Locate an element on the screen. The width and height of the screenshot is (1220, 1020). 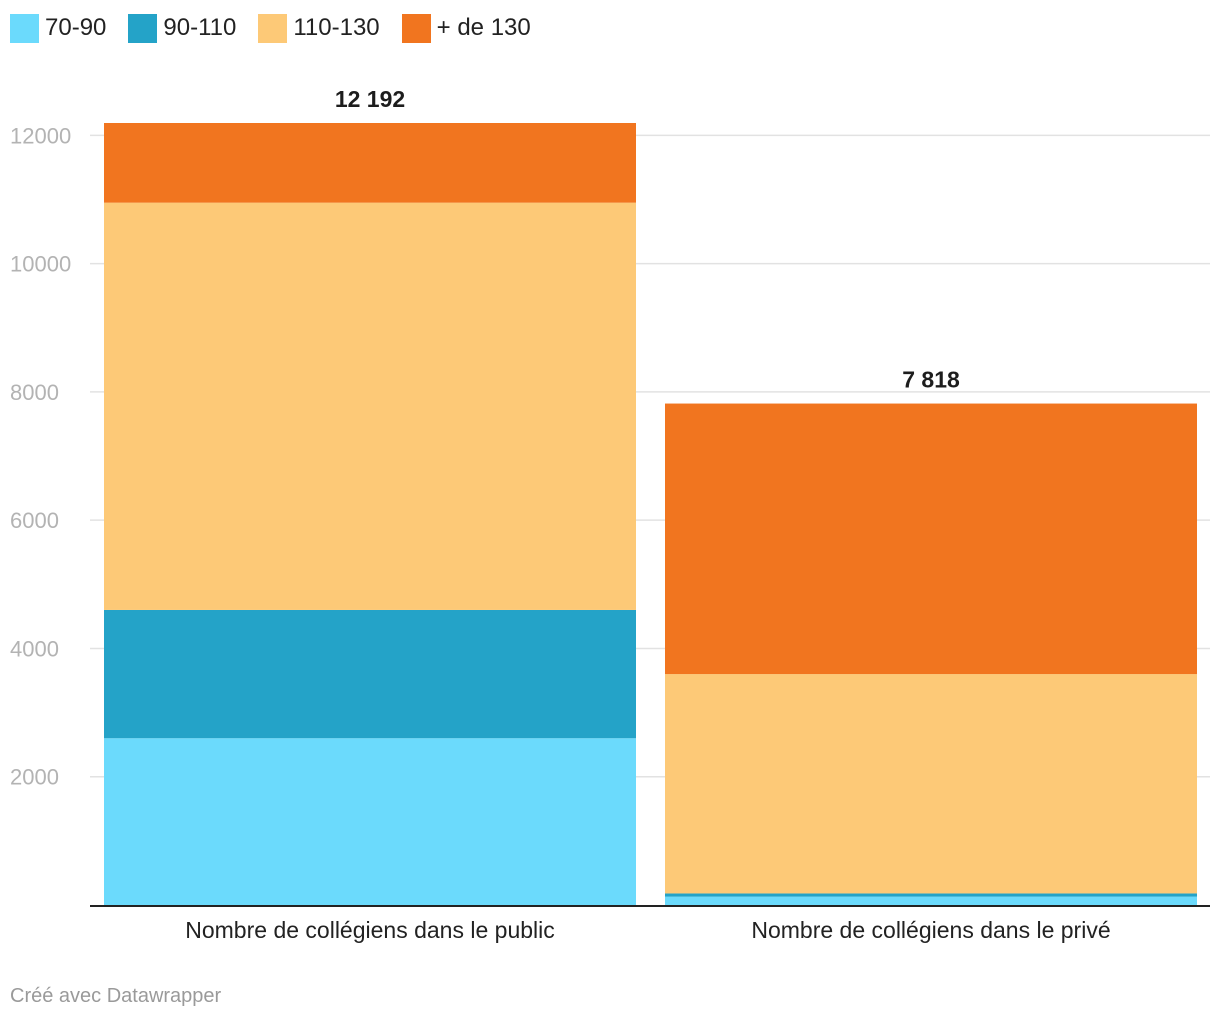
legend-label: 110-130 is located at coordinates (336, 27).